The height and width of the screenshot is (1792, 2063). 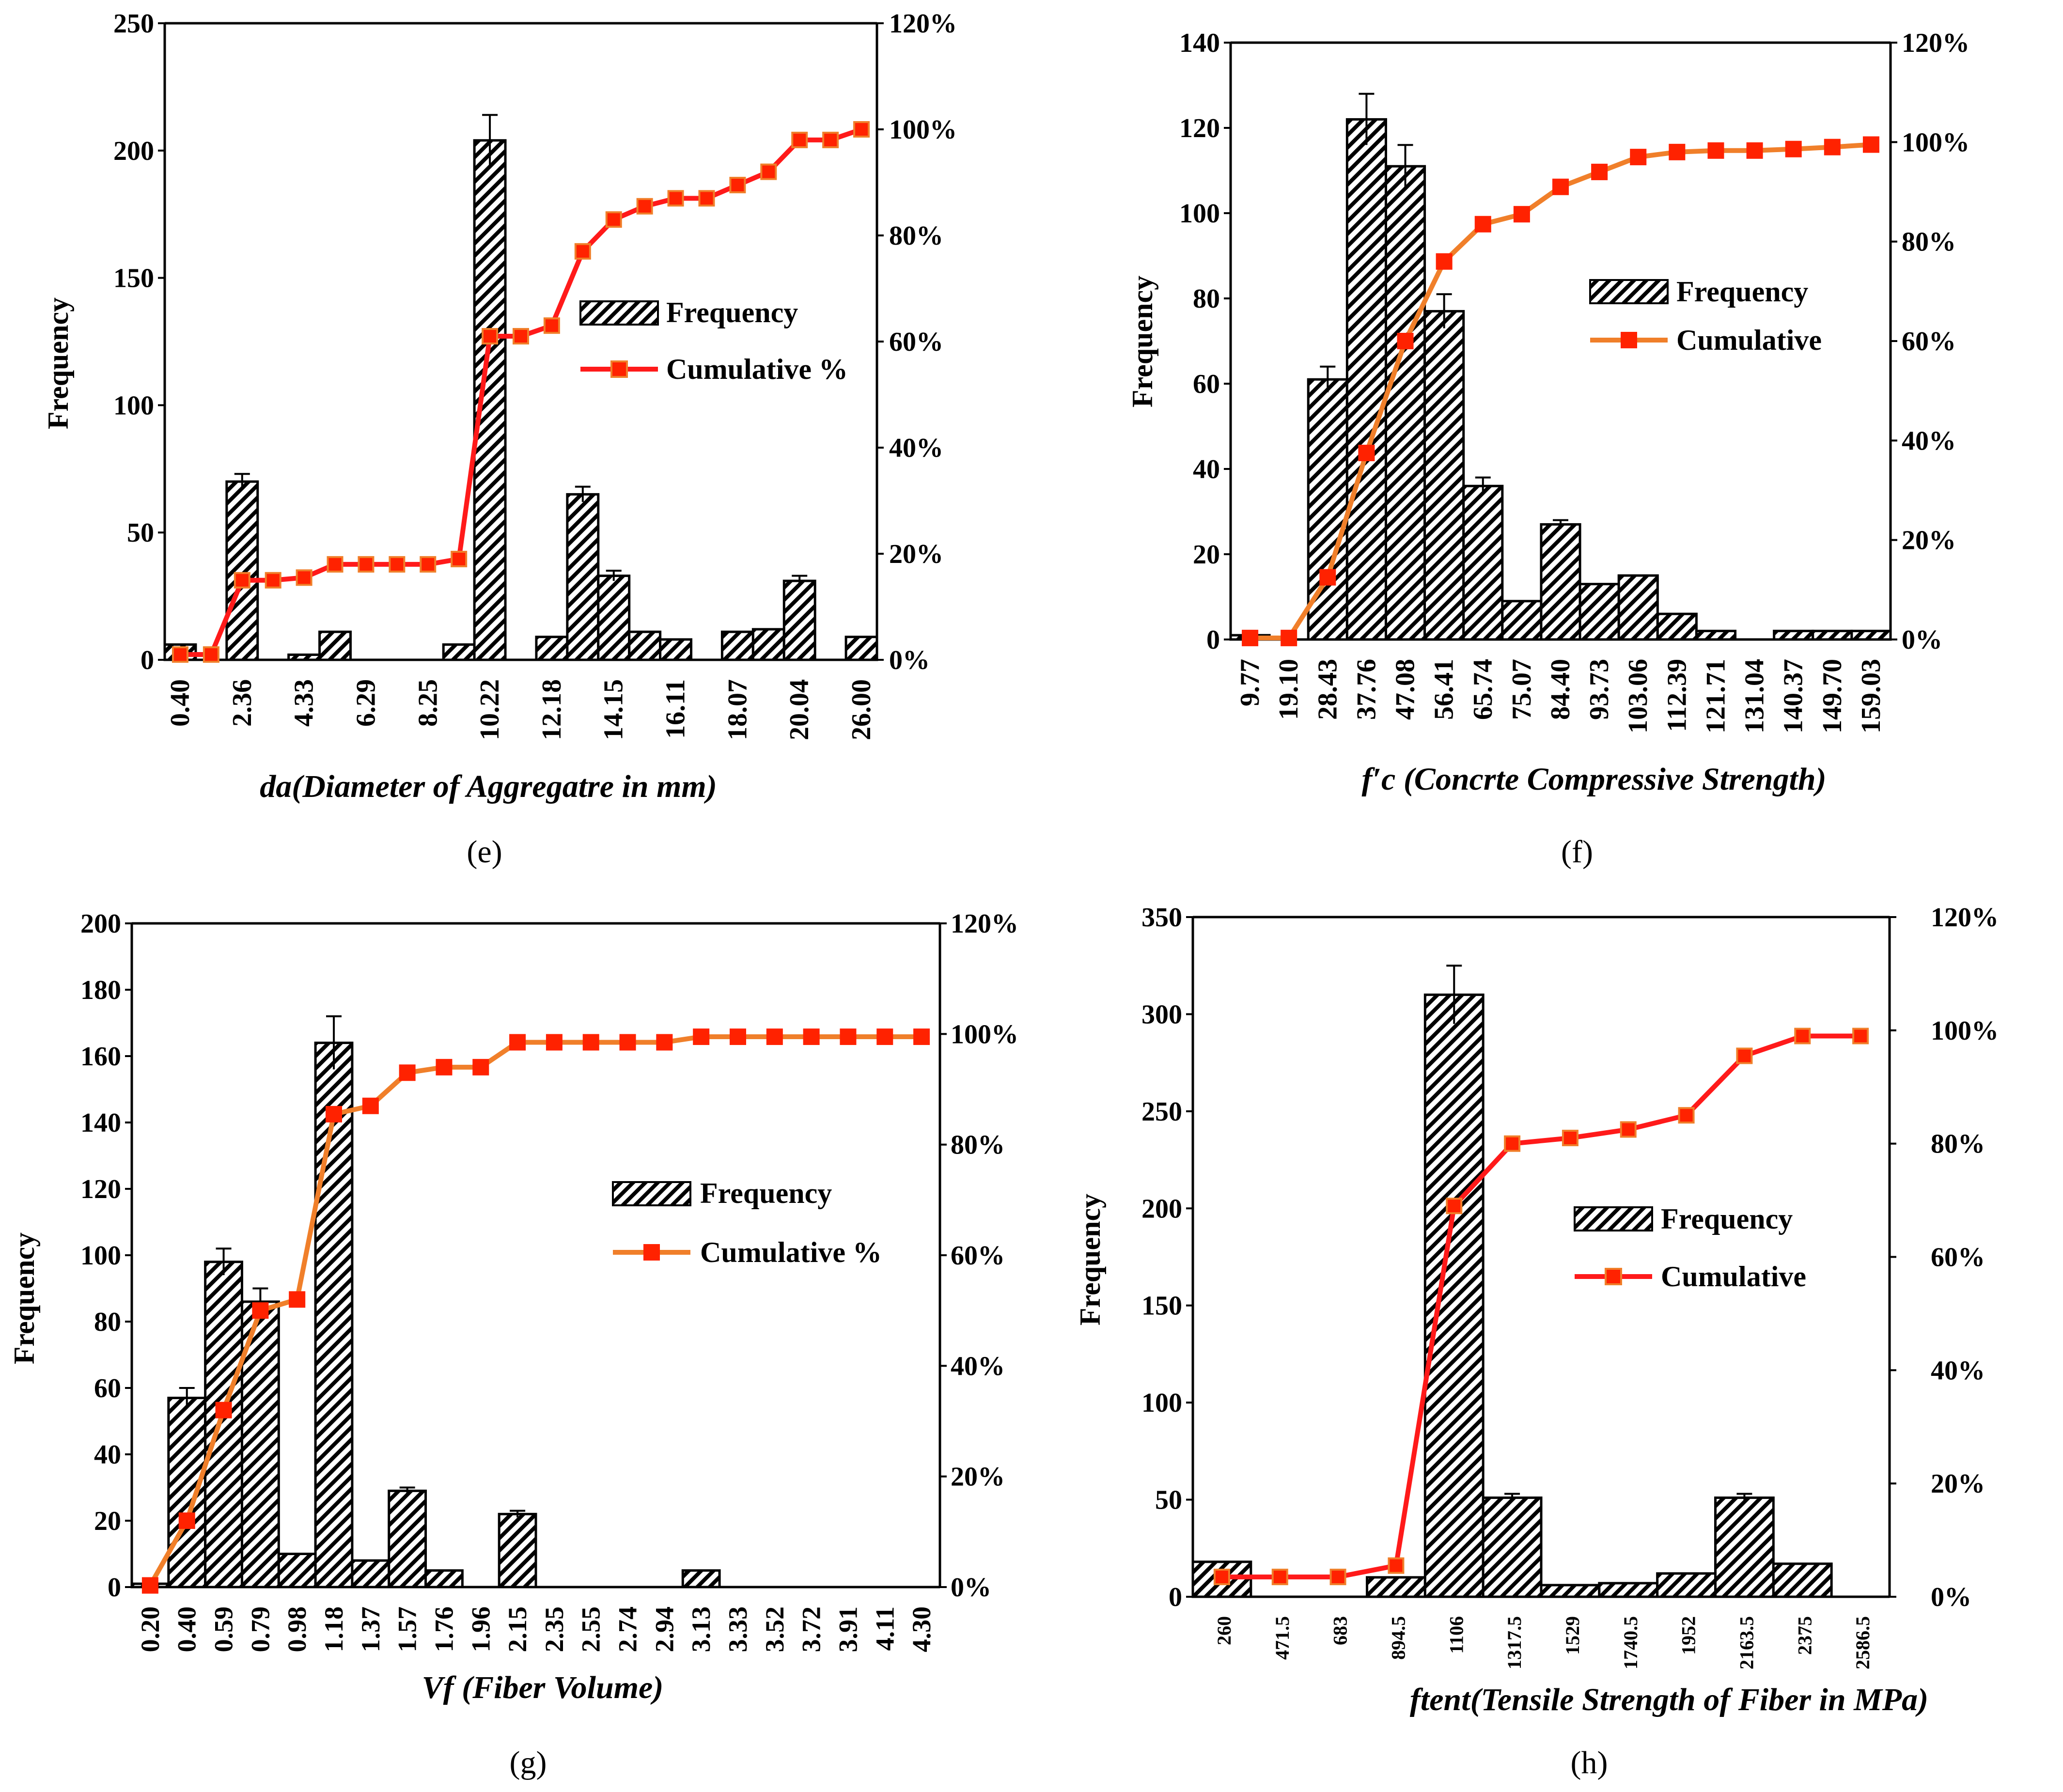 I want to click on x-tick-label: 2.74, so click(x=627, y=1629).